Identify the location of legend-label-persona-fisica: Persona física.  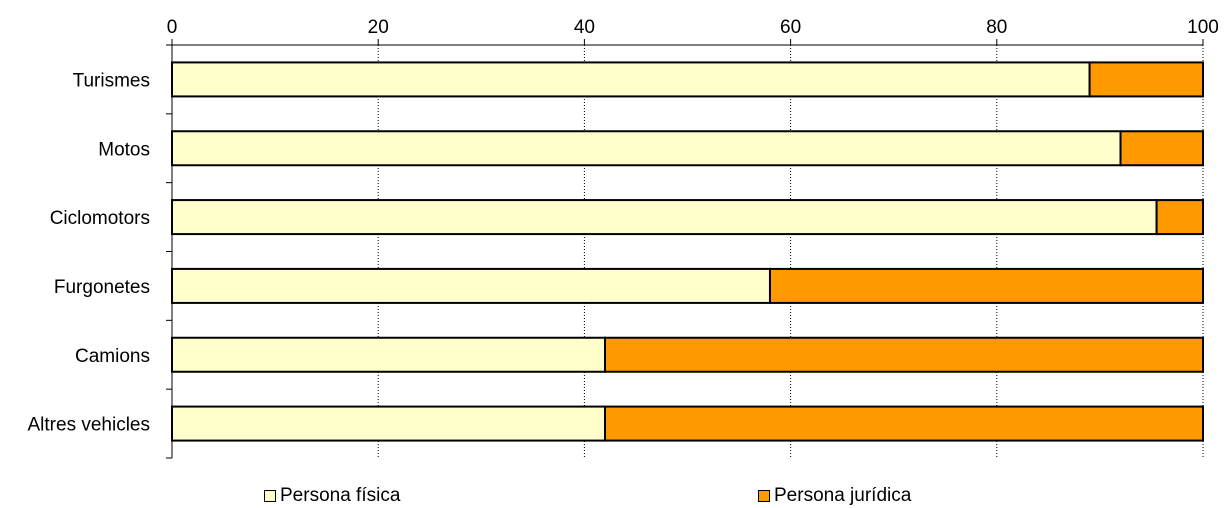
(340, 495).